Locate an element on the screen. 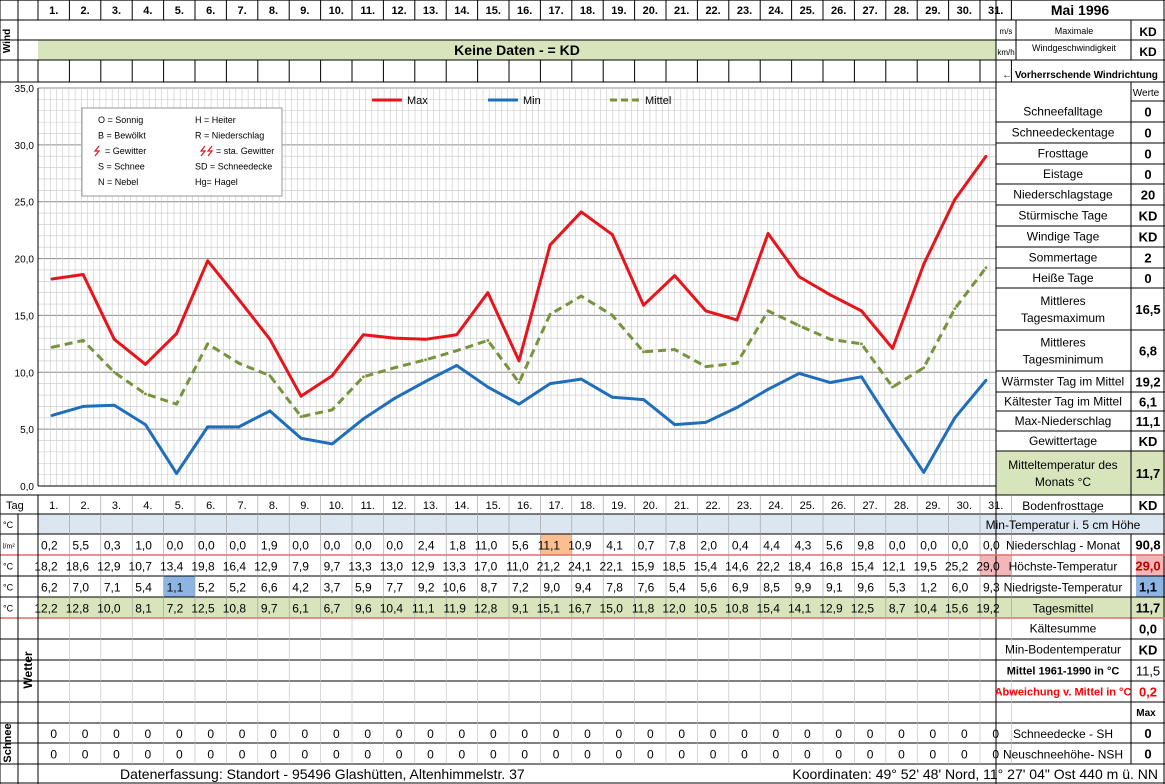 This screenshot has height=784, width=1165. table-cell: 9,6 is located at coordinates (865, 588).